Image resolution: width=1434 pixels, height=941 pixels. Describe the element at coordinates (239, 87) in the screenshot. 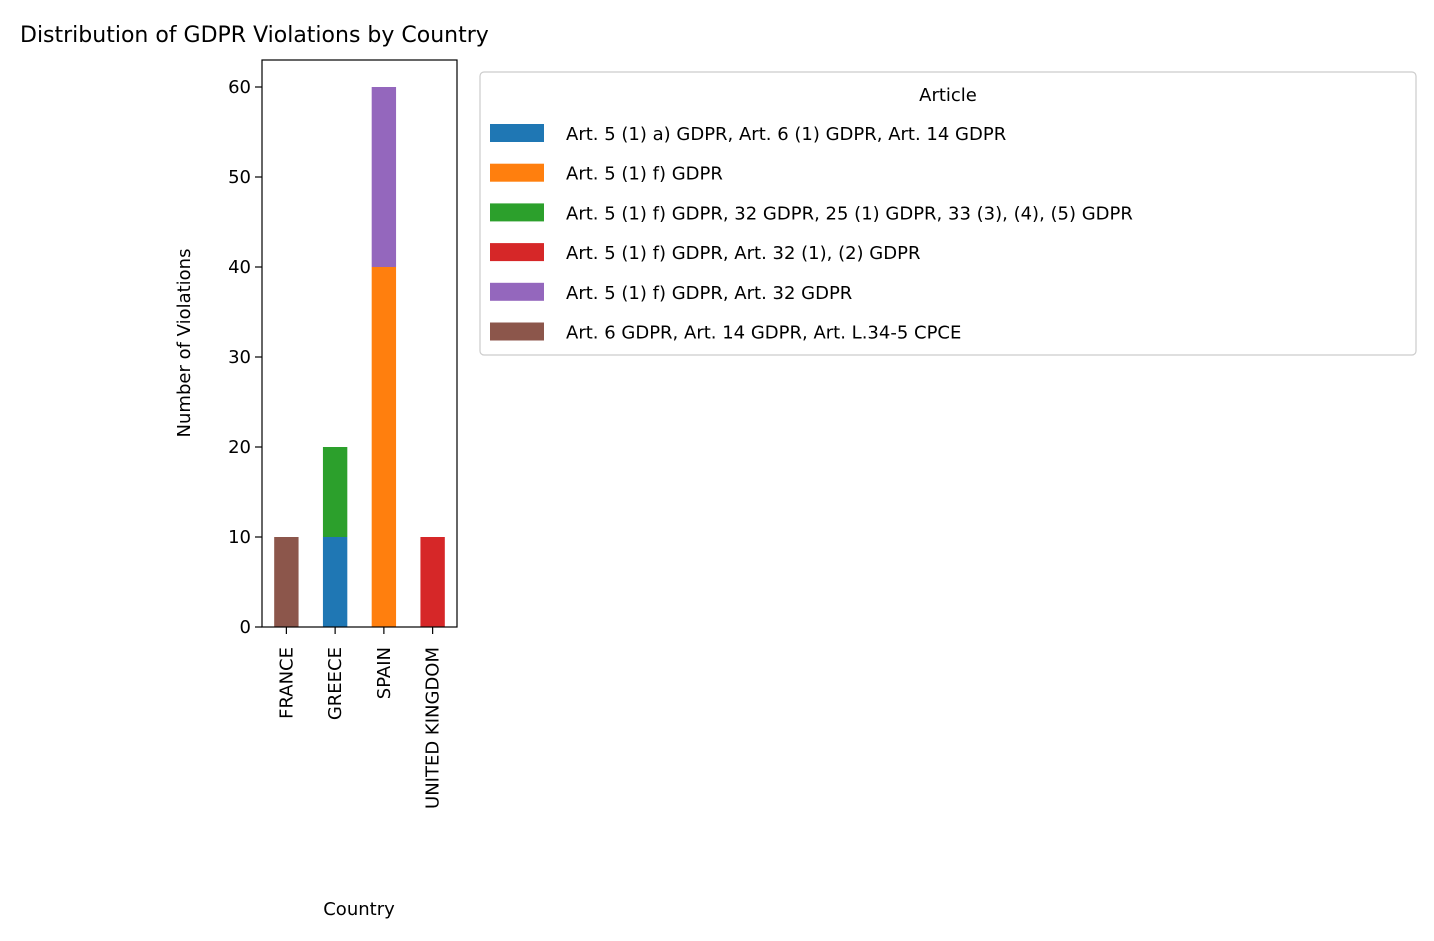

I see `y-tick-label: 60` at that location.